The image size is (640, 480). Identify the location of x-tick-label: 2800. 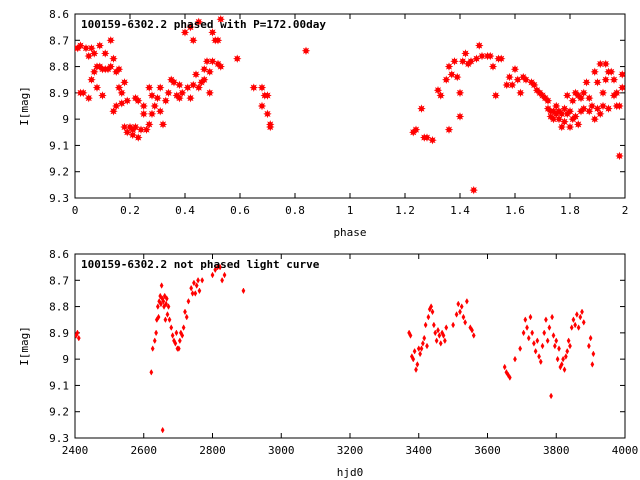
(212, 450).